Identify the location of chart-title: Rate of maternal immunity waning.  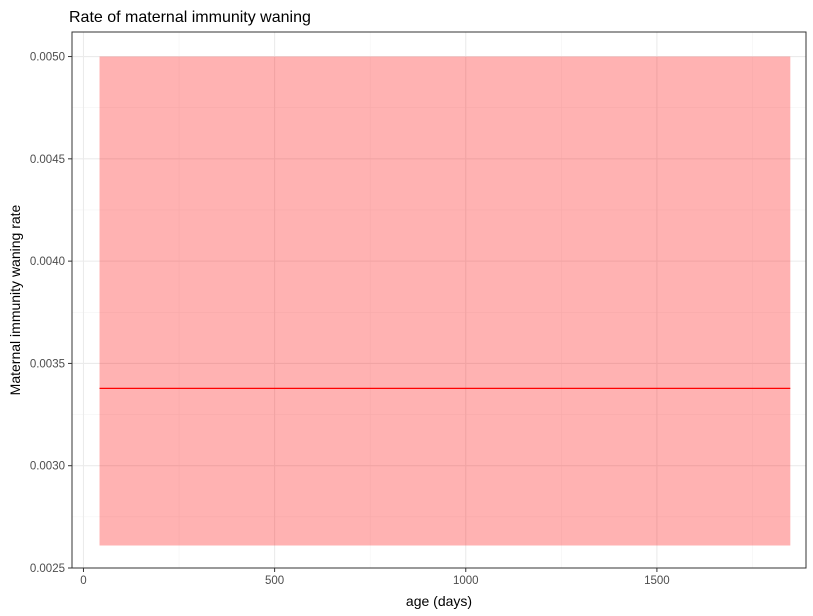
(190, 17).